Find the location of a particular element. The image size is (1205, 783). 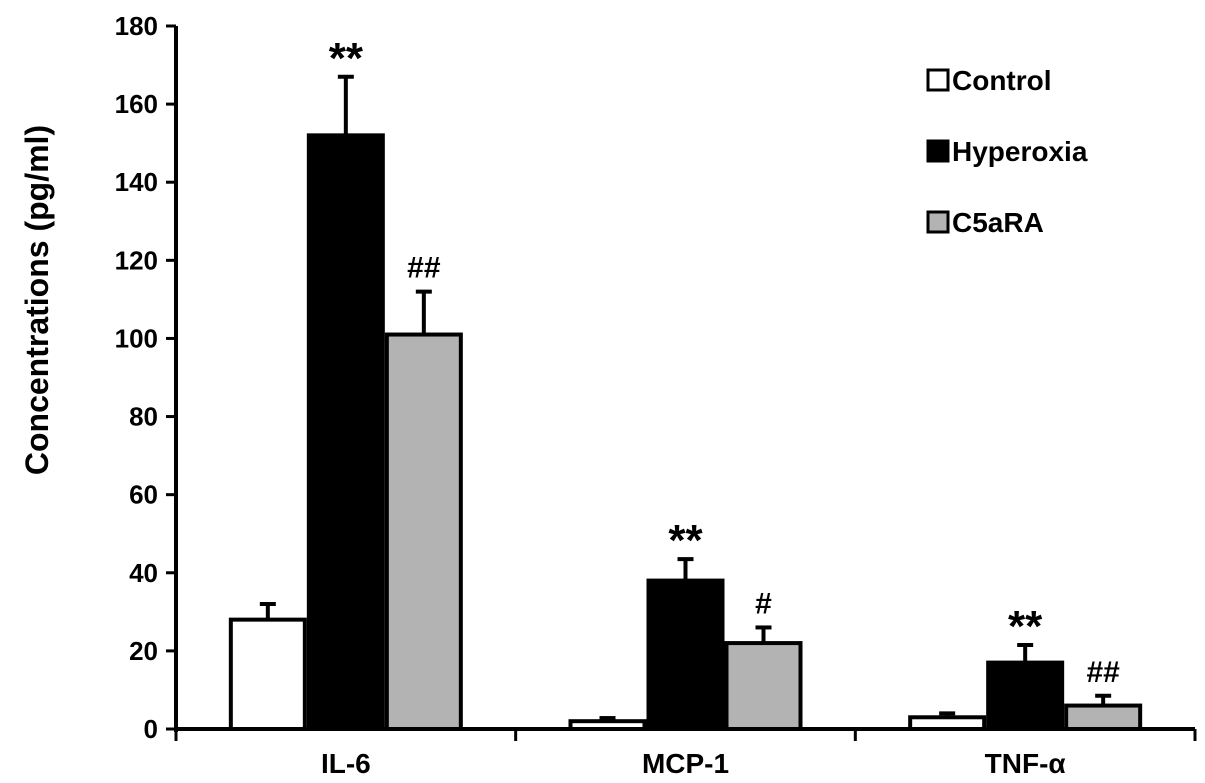

y-tick-label: 120 is located at coordinates (136, 260).